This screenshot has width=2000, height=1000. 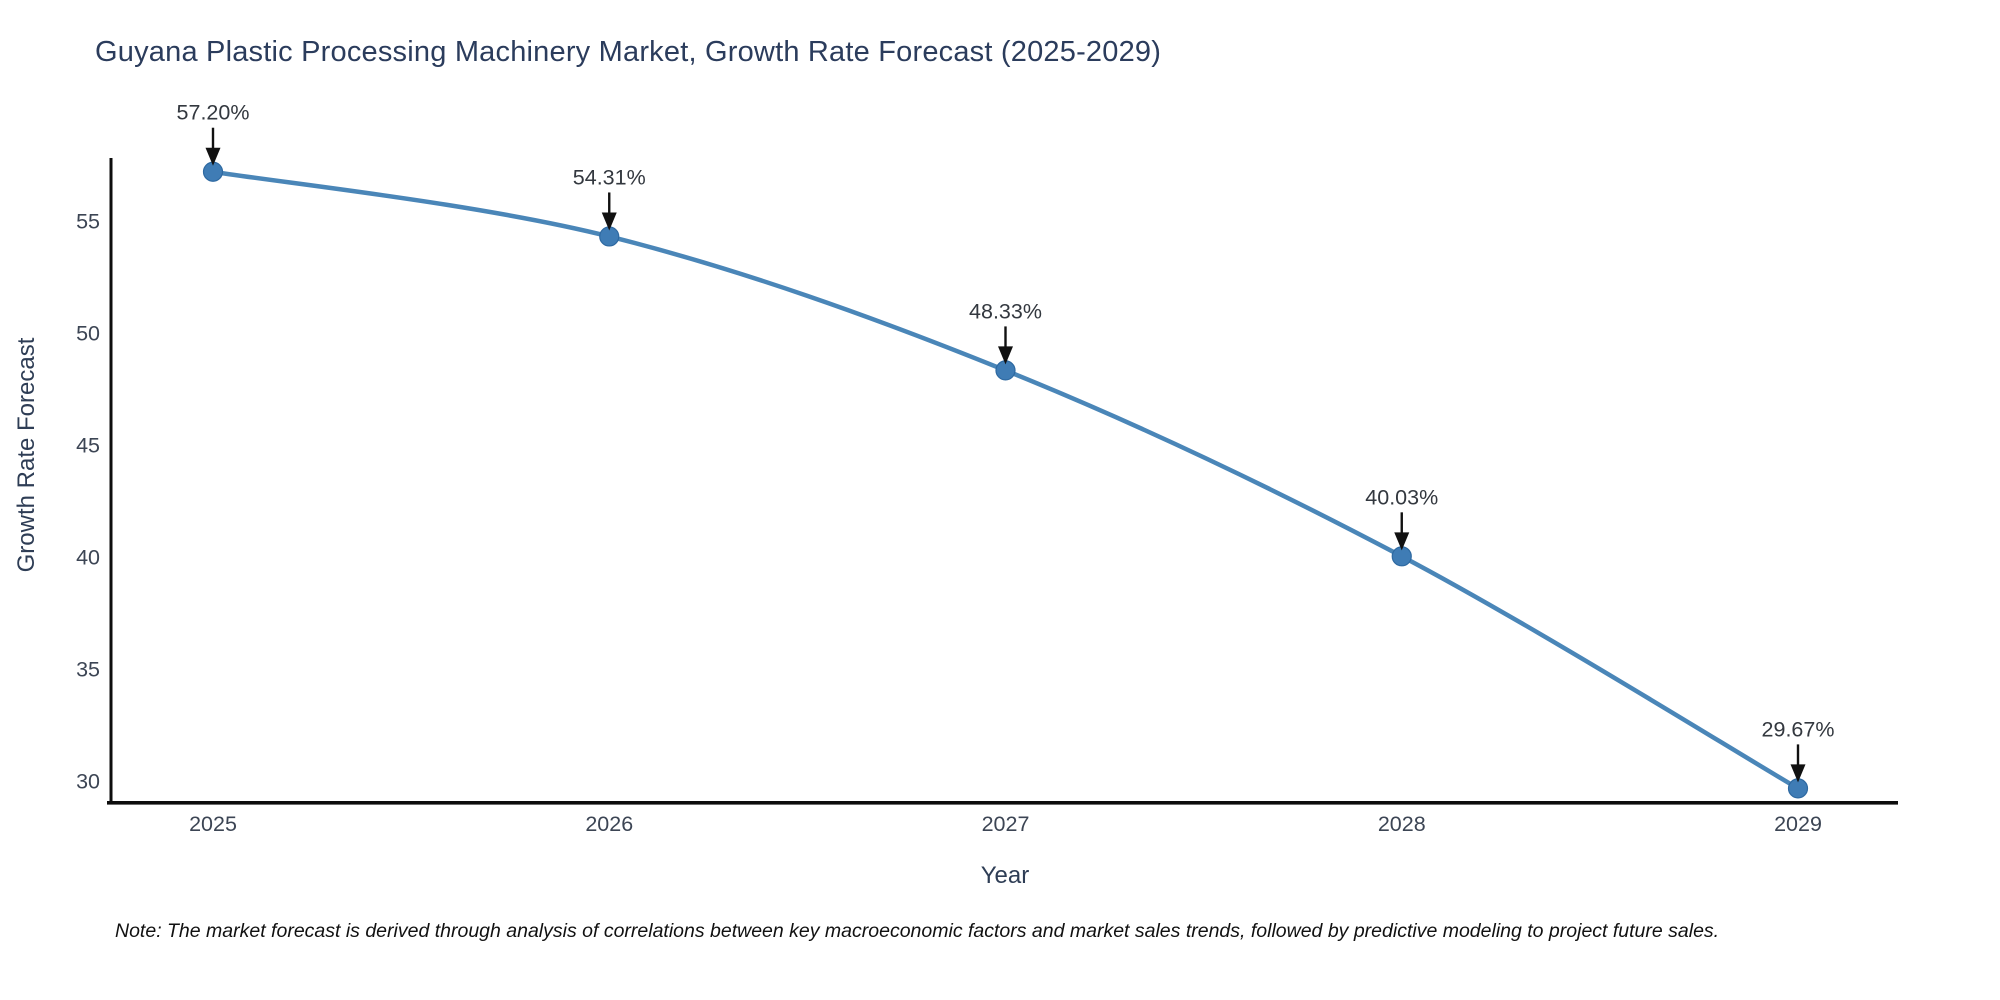 I want to click on data-point-value-label: 54.31%, so click(x=609, y=177).